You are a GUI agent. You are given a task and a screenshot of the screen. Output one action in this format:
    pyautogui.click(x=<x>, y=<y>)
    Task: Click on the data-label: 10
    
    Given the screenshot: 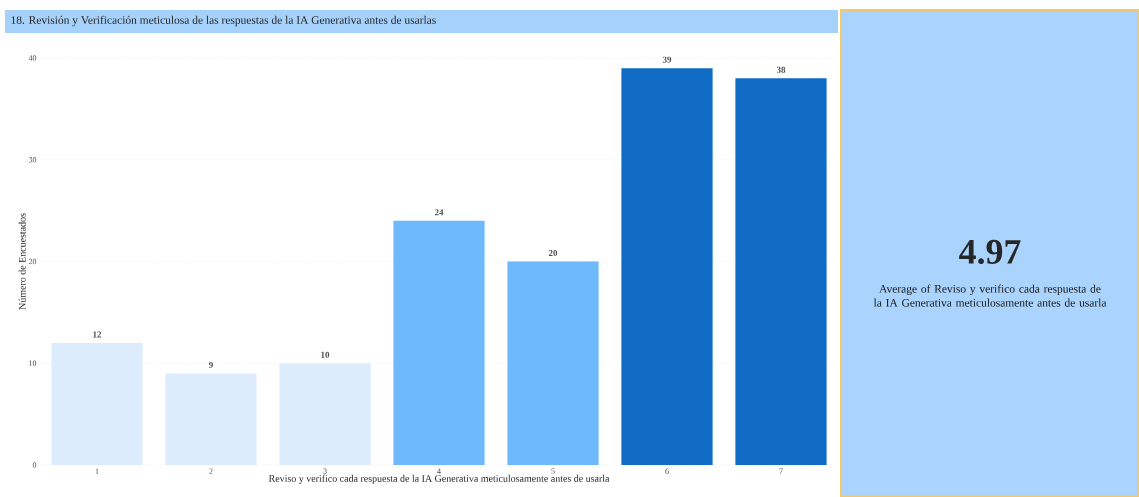 What is the action you would take?
    pyautogui.click(x=325, y=354)
    